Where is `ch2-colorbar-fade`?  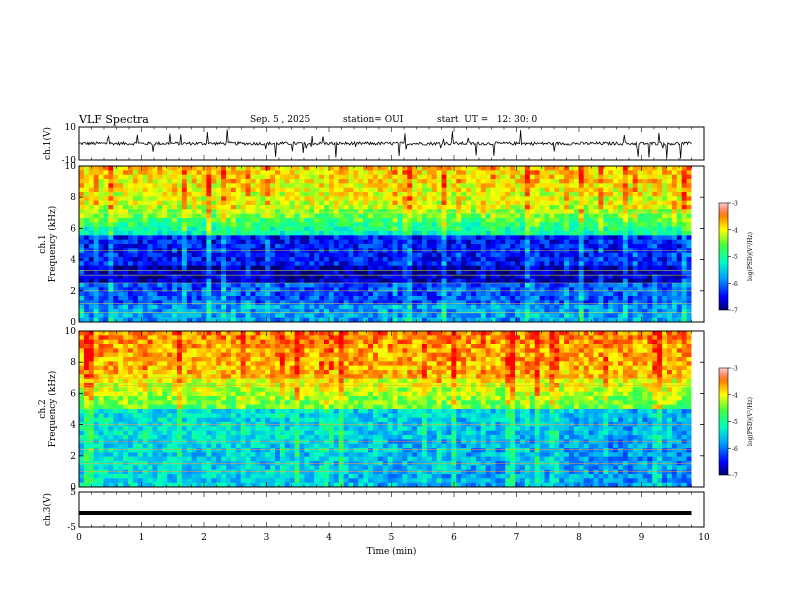
ch2-colorbar-fade is located at coordinates (723, 421).